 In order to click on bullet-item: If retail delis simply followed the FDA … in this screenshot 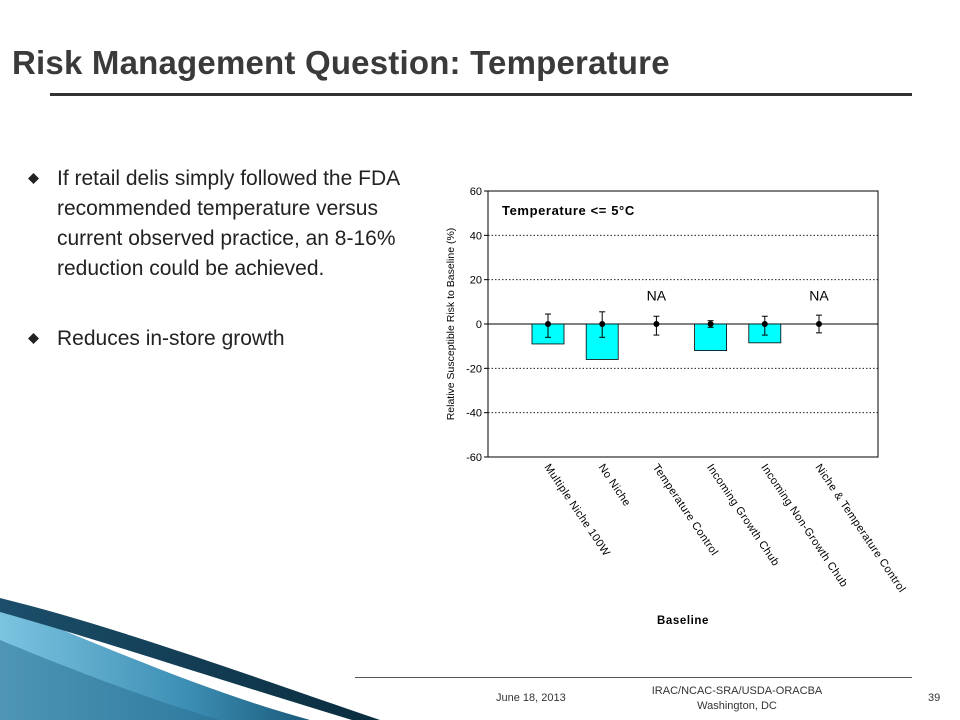, I will do `click(218, 224)`.